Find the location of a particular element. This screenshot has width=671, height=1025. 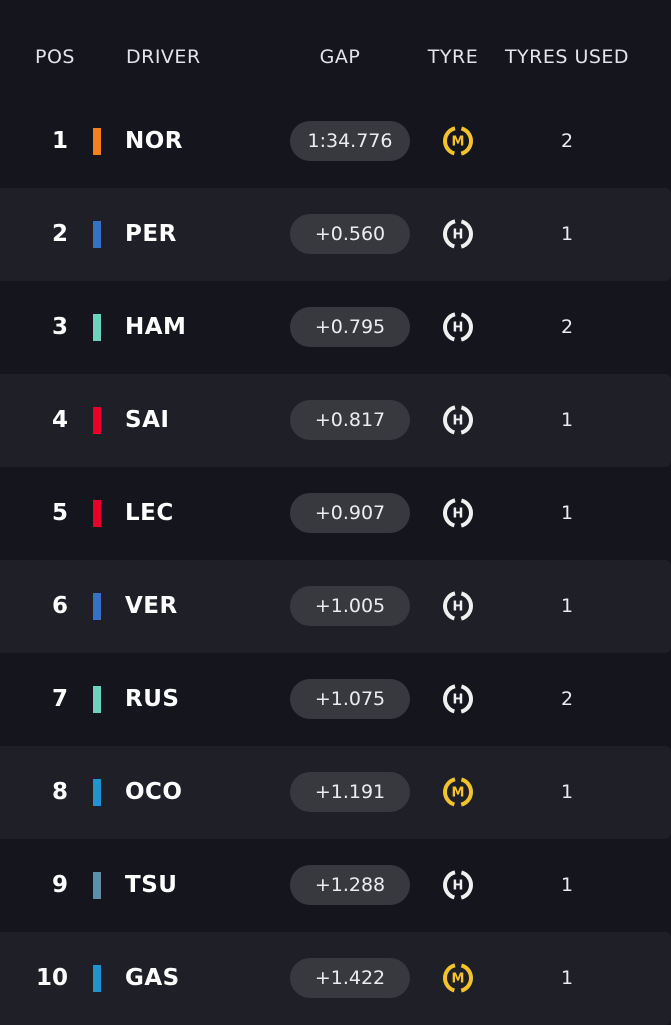

driver-row: 5 LEC +0.907 H 1 is located at coordinates (335, 513).